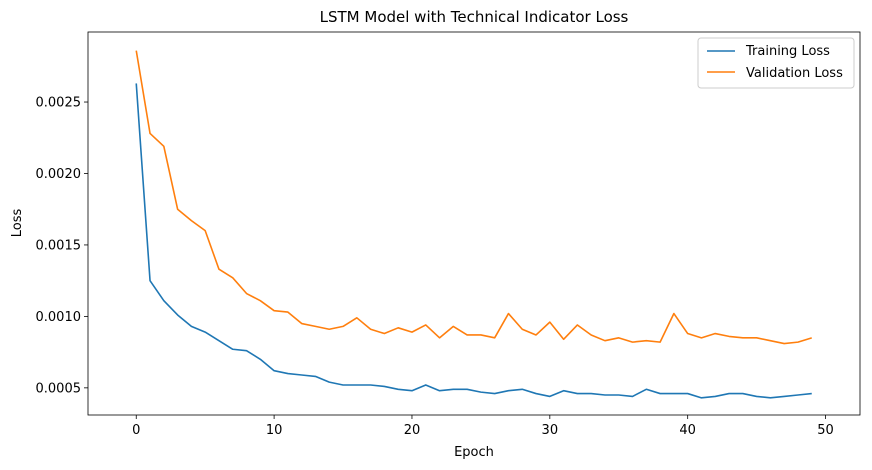 This screenshot has height=470, width=872. I want to click on legend-label-training-loss: Training Loss, so click(787, 51).